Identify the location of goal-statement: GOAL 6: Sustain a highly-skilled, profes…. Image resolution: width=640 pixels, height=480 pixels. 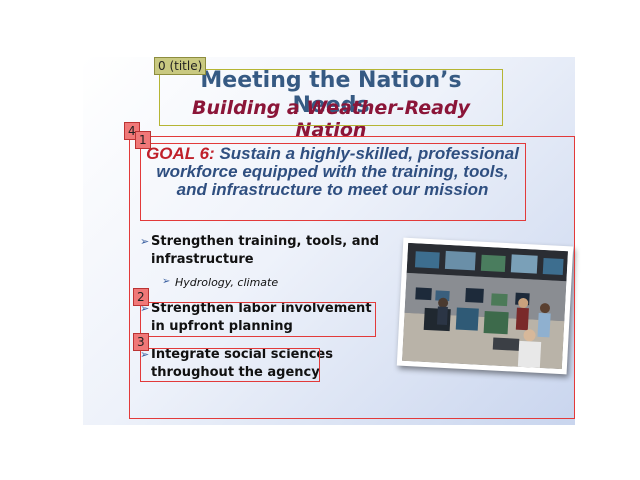
(332, 172).